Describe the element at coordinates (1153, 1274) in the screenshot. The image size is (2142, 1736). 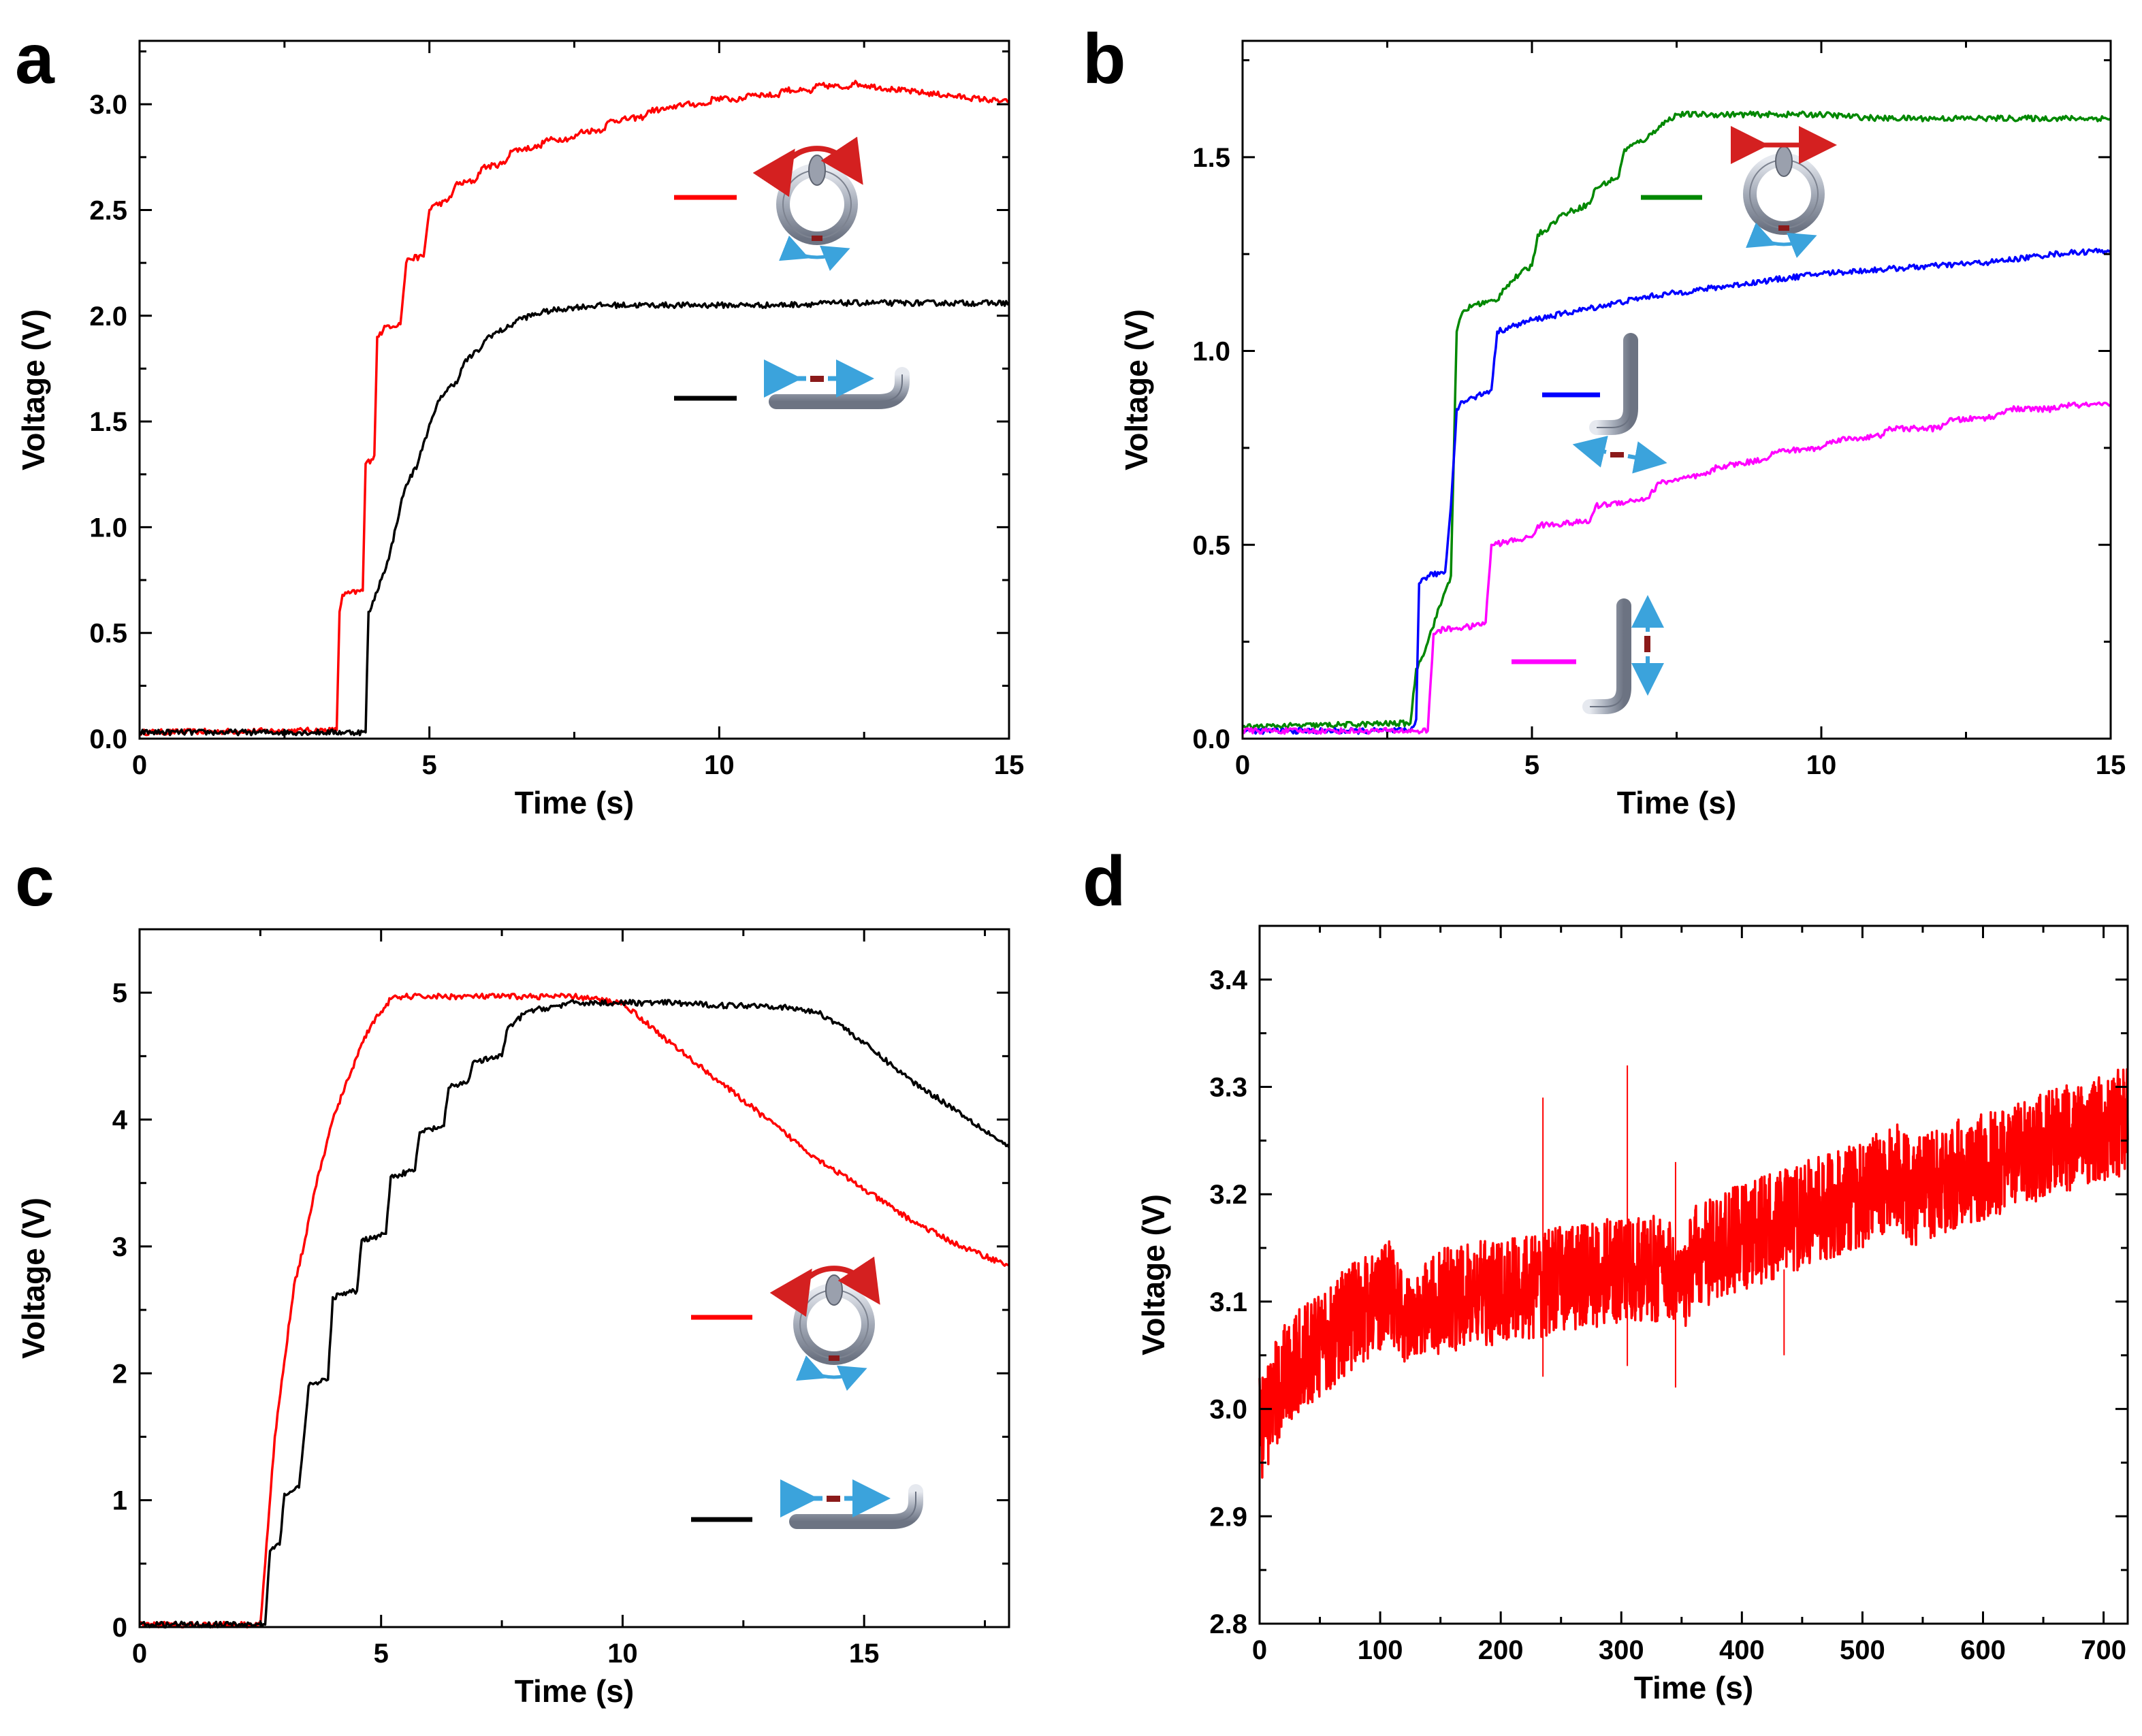
I see `y-axis-title-d: Voltage (V)` at that location.